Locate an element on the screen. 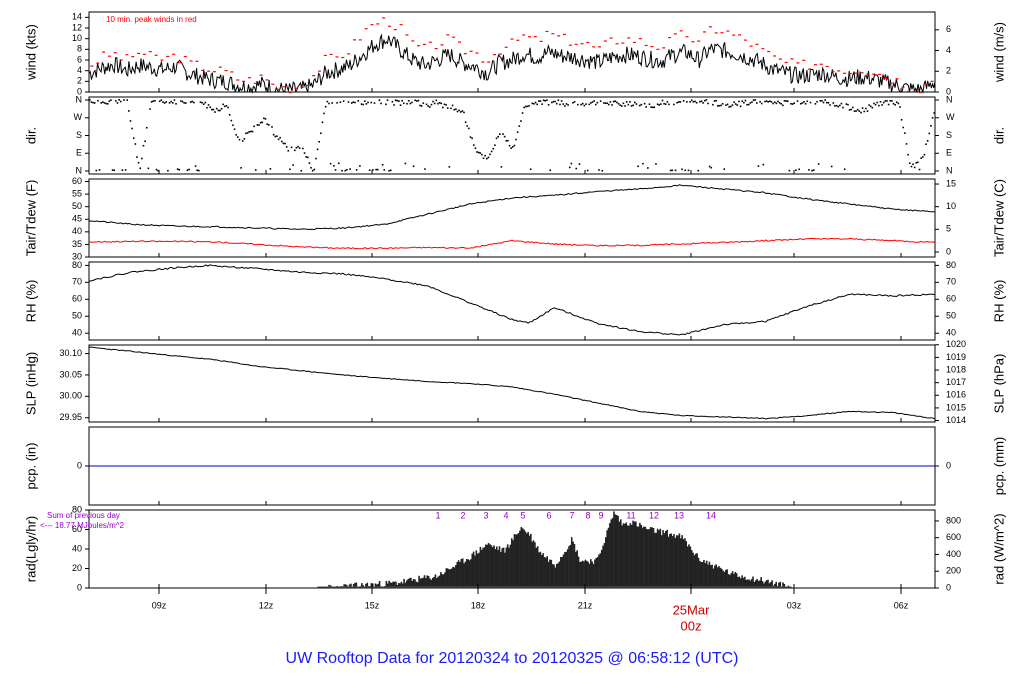  slp-ytick-label-left-3: 30.10 is located at coordinates (70, 353).